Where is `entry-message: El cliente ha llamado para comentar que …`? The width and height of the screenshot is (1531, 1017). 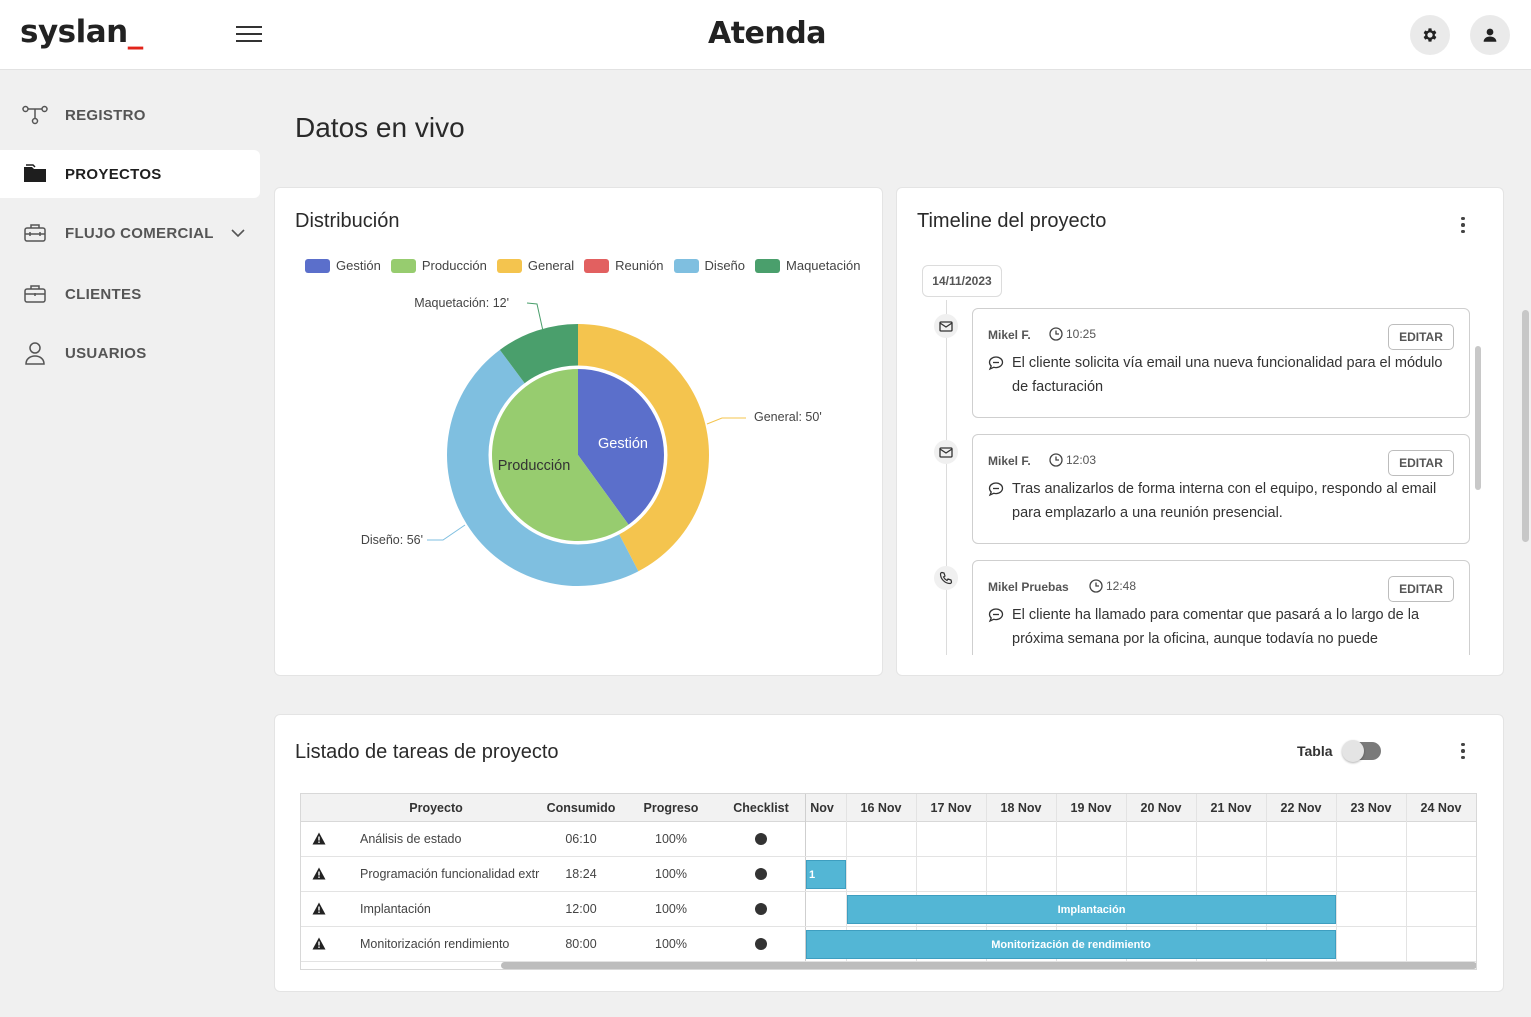 entry-message: El cliente ha llamado para comentar que … is located at coordinates (1216, 627).